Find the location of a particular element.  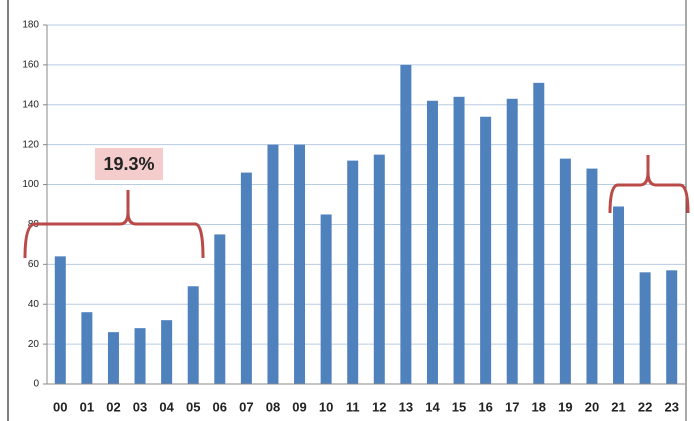

y-tick-label: 120 is located at coordinates (30, 144).